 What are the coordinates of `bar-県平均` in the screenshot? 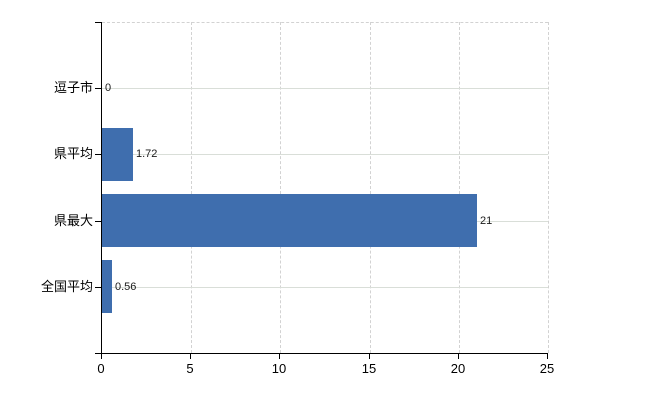 It's located at (117, 154).